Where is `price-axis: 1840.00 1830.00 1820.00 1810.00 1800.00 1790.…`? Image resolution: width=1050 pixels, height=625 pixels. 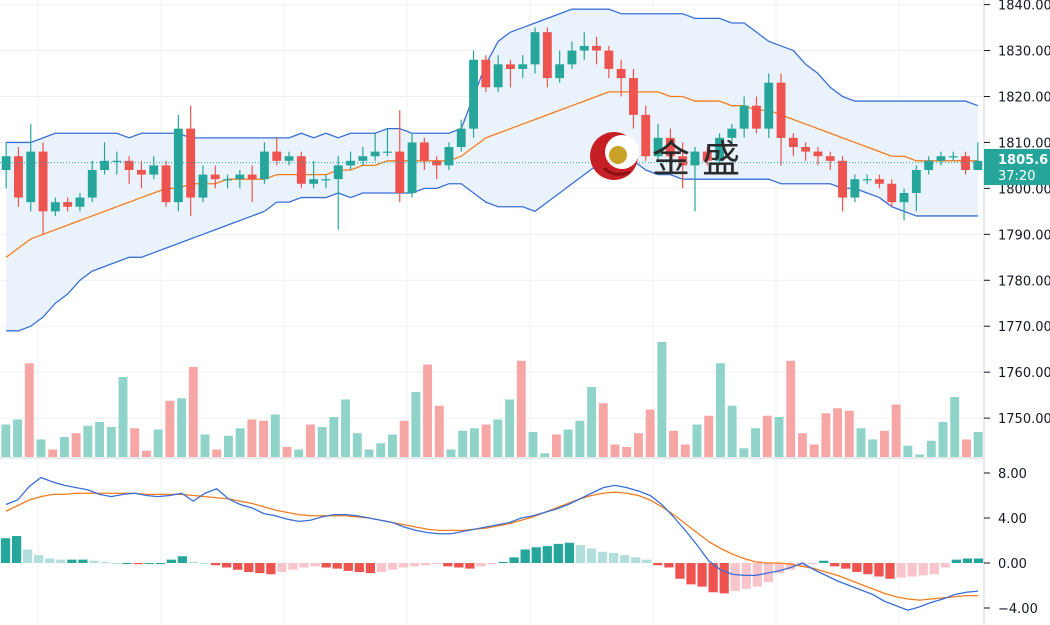 price-axis: 1840.00 1830.00 1820.00 1810.00 1800.00 1790.… is located at coordinates (1016, 312).